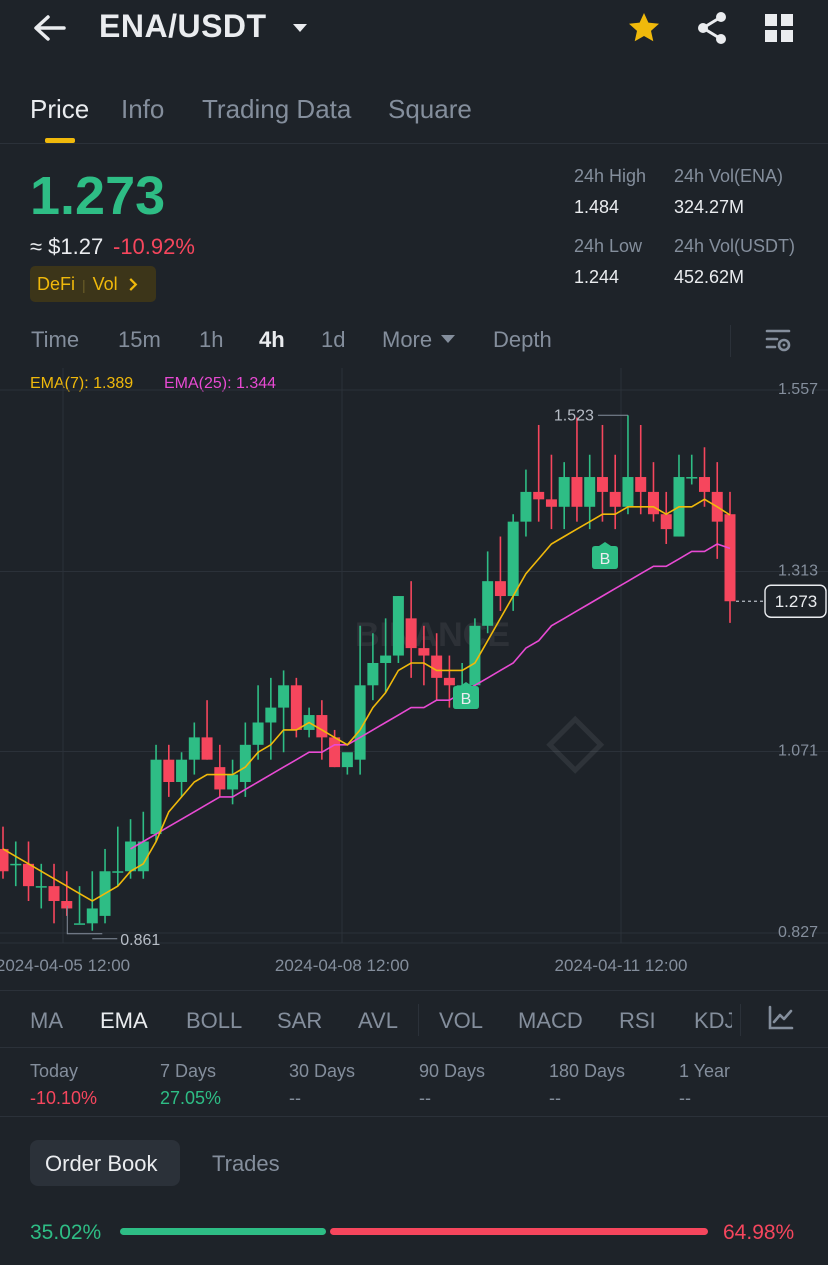  Describe the element at coordinates (574, 415) in the screenshot. I see `high-price-label: 1.523` at that location.